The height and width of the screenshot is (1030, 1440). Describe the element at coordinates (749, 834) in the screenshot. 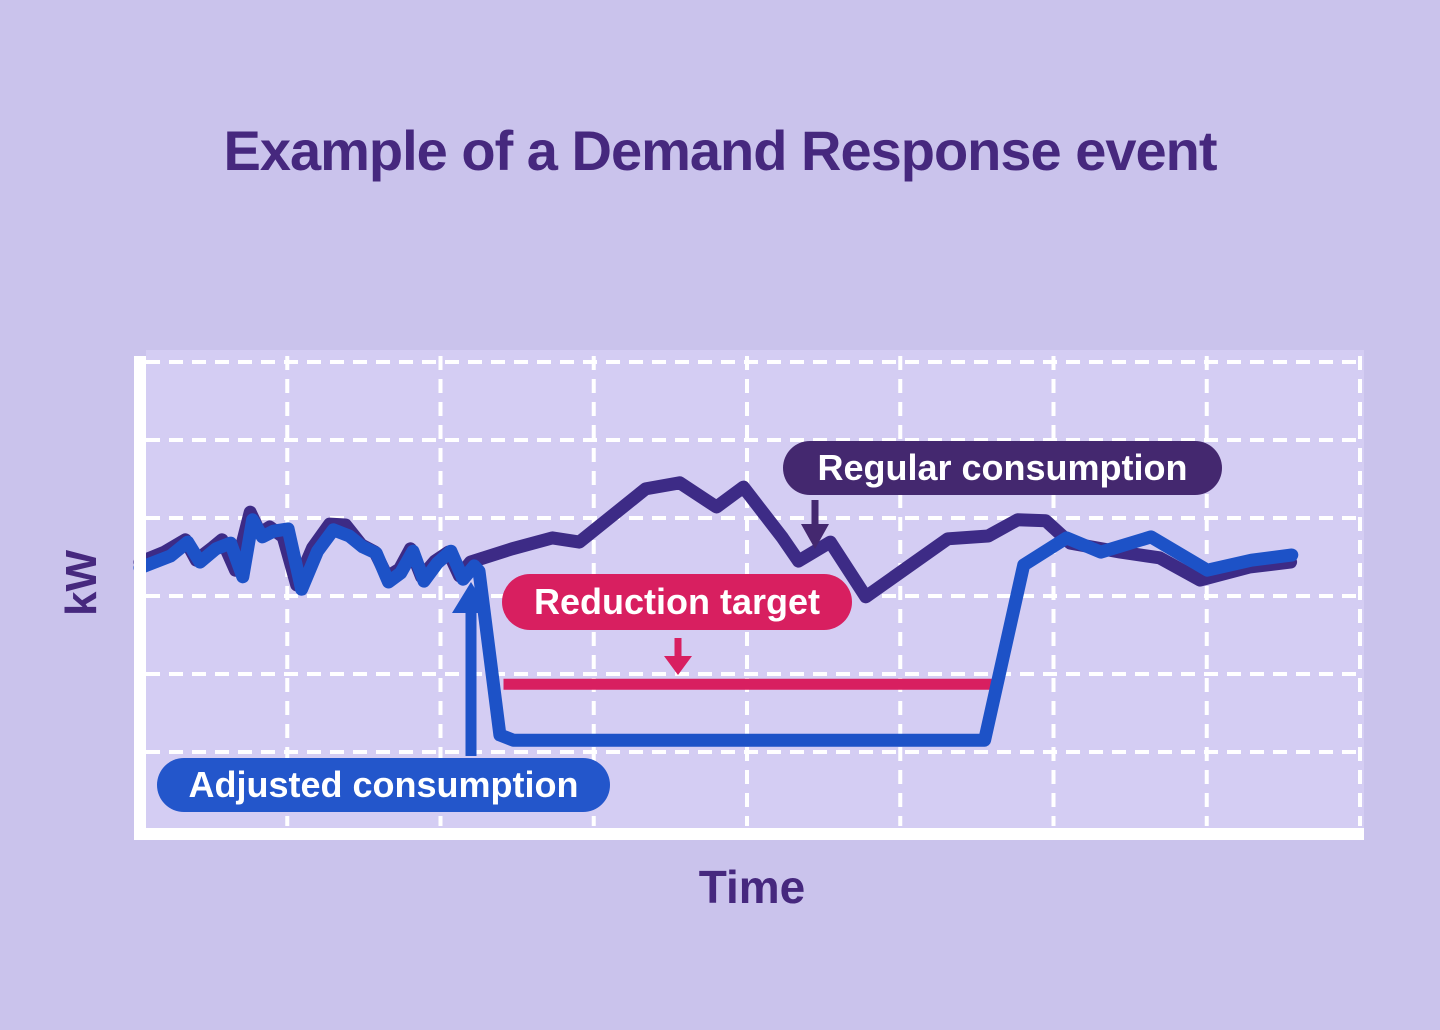

I see `x-axis-line` at that location.